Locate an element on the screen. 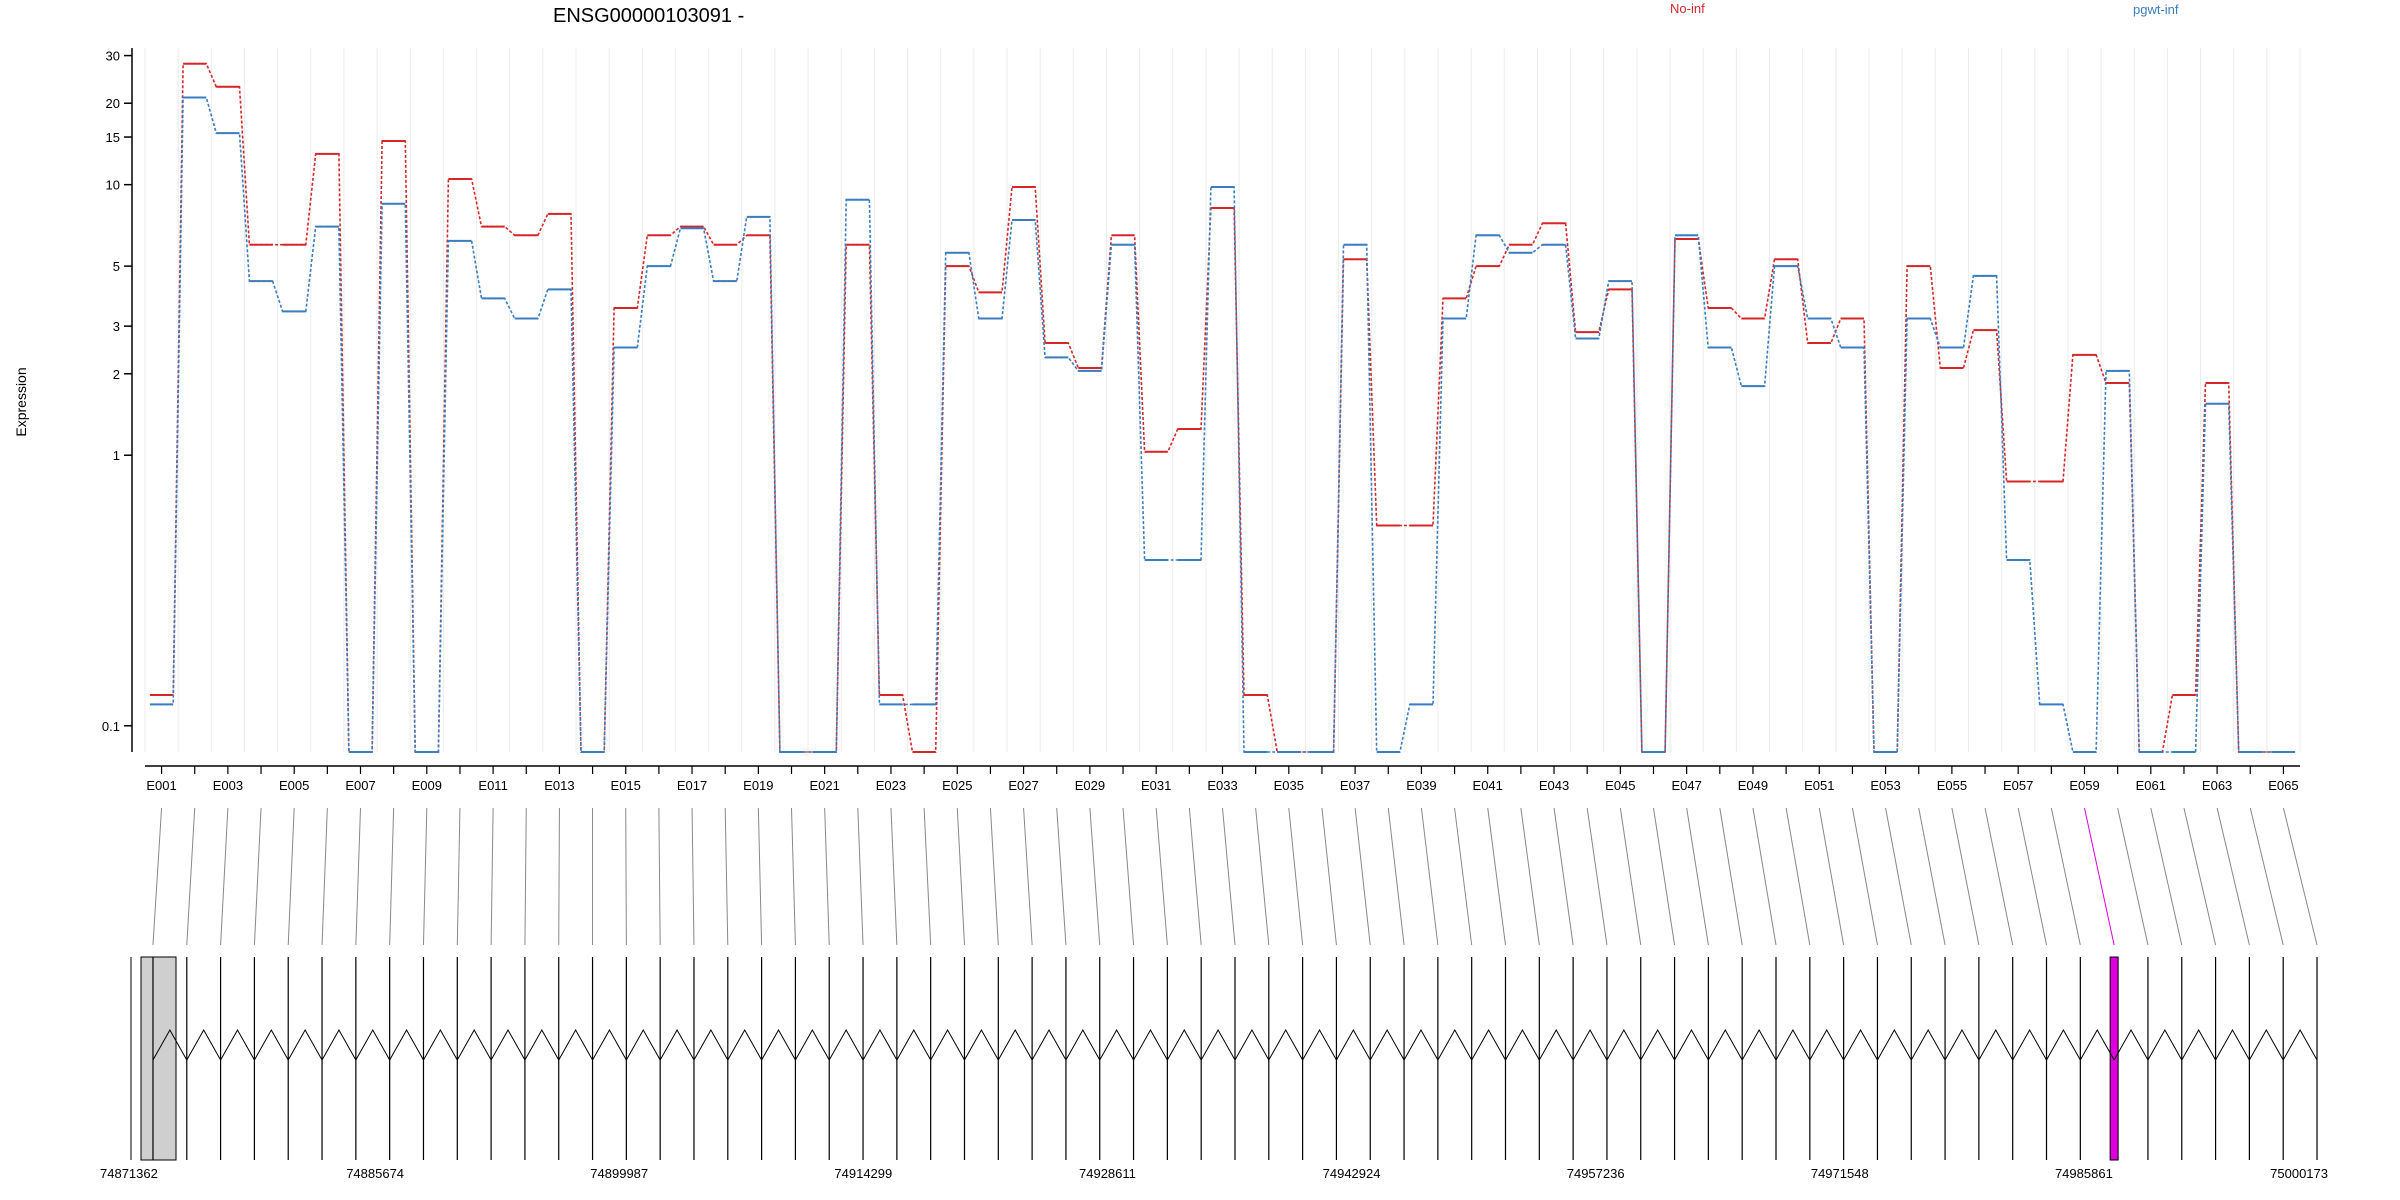 This screenshot has width=2400, height=1200. x-tick-label: E045 is located at coordinates (1620, 785).